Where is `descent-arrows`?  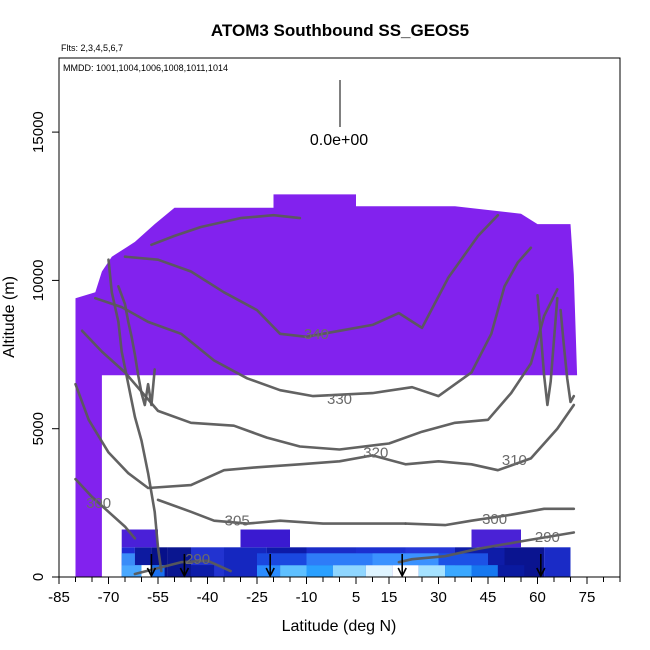
descent-arrows is located at coordinates (346, 566).